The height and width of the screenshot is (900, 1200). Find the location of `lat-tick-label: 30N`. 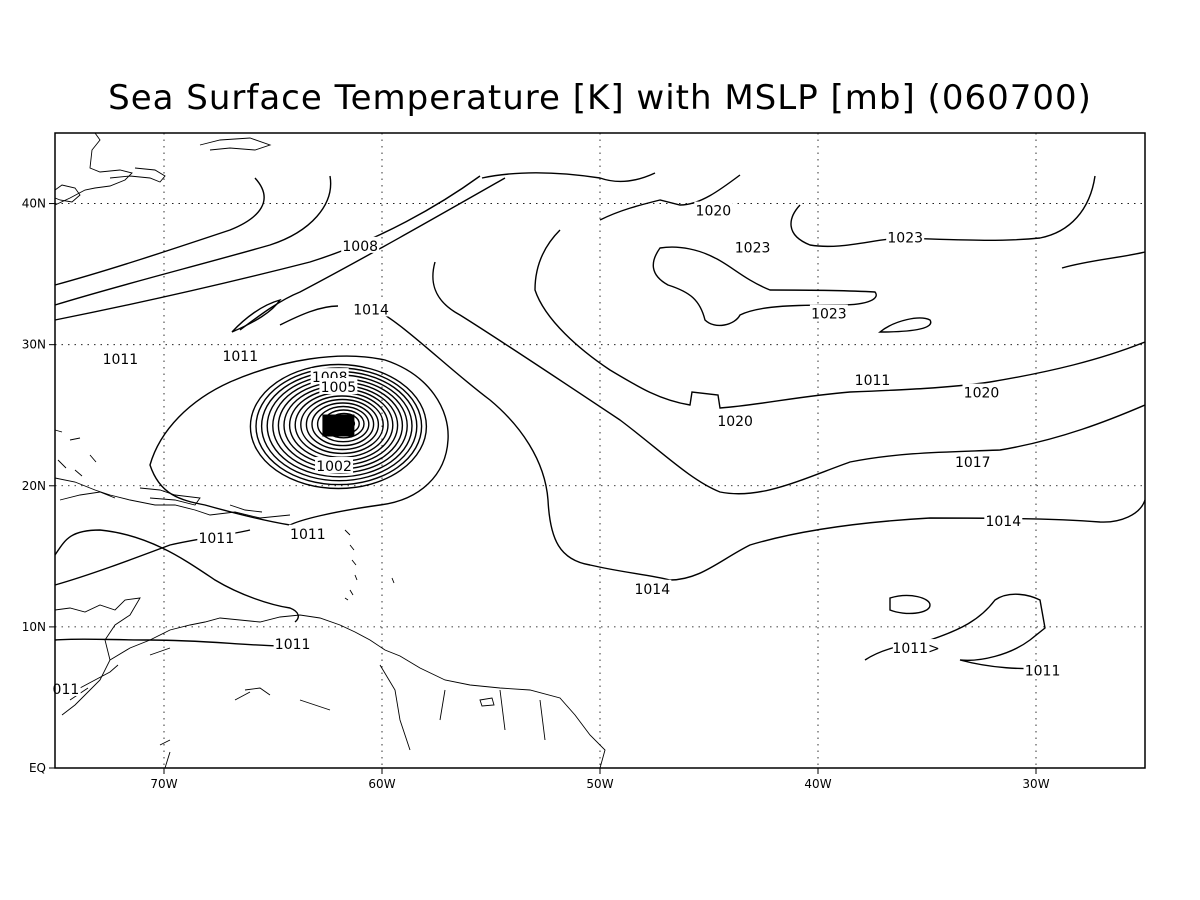

lat-tick-label: 30N is located at coordinates (34, 345).